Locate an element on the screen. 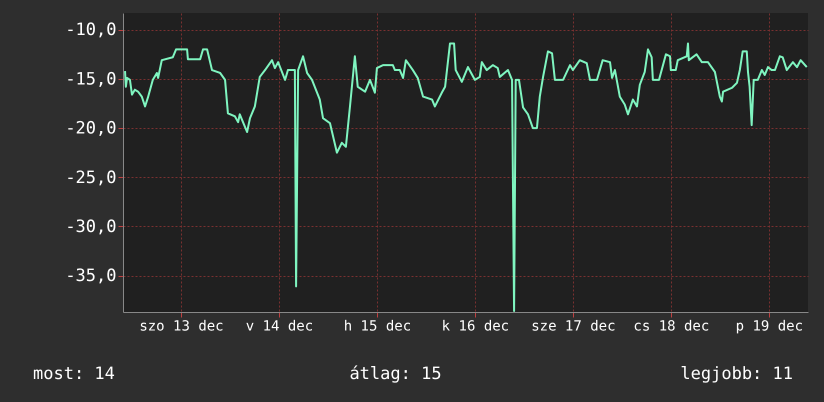 The width and height of the screenshot is (824, 402). y-tick-label: -25,0 is located at coordinates (90, 178).